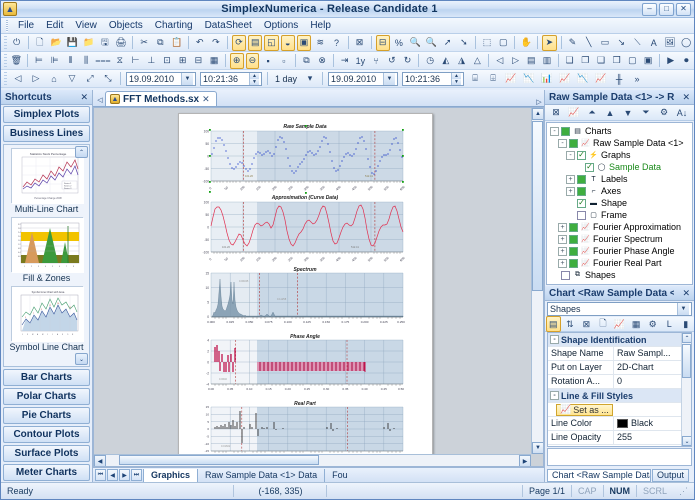 This screenshot has height=500, width=695. Describe the element at coordinates (5, 42) in the screenshot. I see `toolbar-grip` at that location.